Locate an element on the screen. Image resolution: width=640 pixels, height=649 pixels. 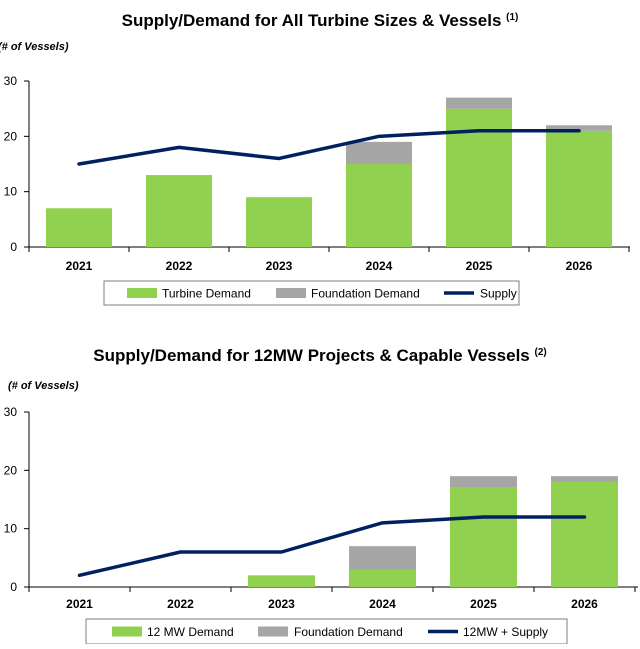
bar-turbine-demand-2021 is located at coordinates (79, 227).